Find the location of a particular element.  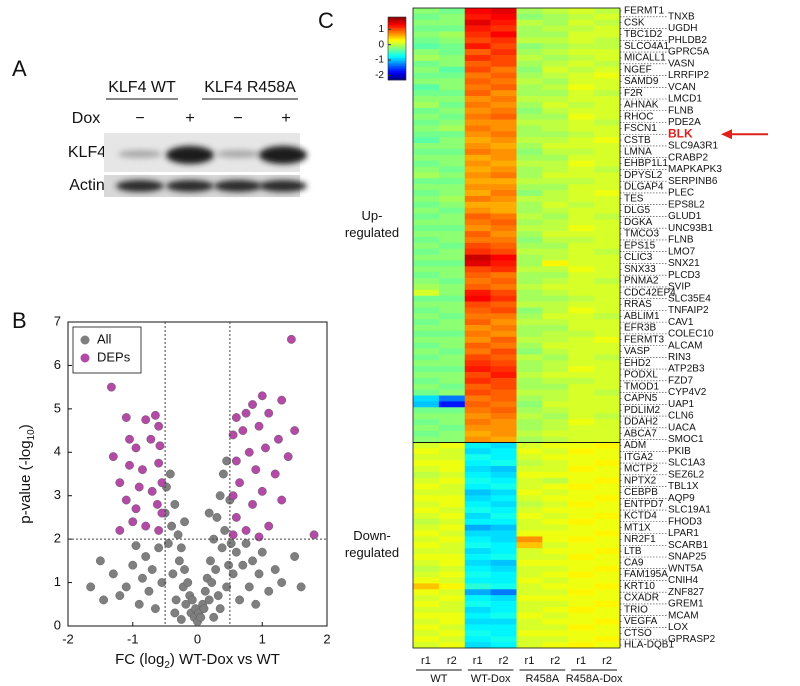

gene-label: GPRASP2 is located at coordinates (692, 639).